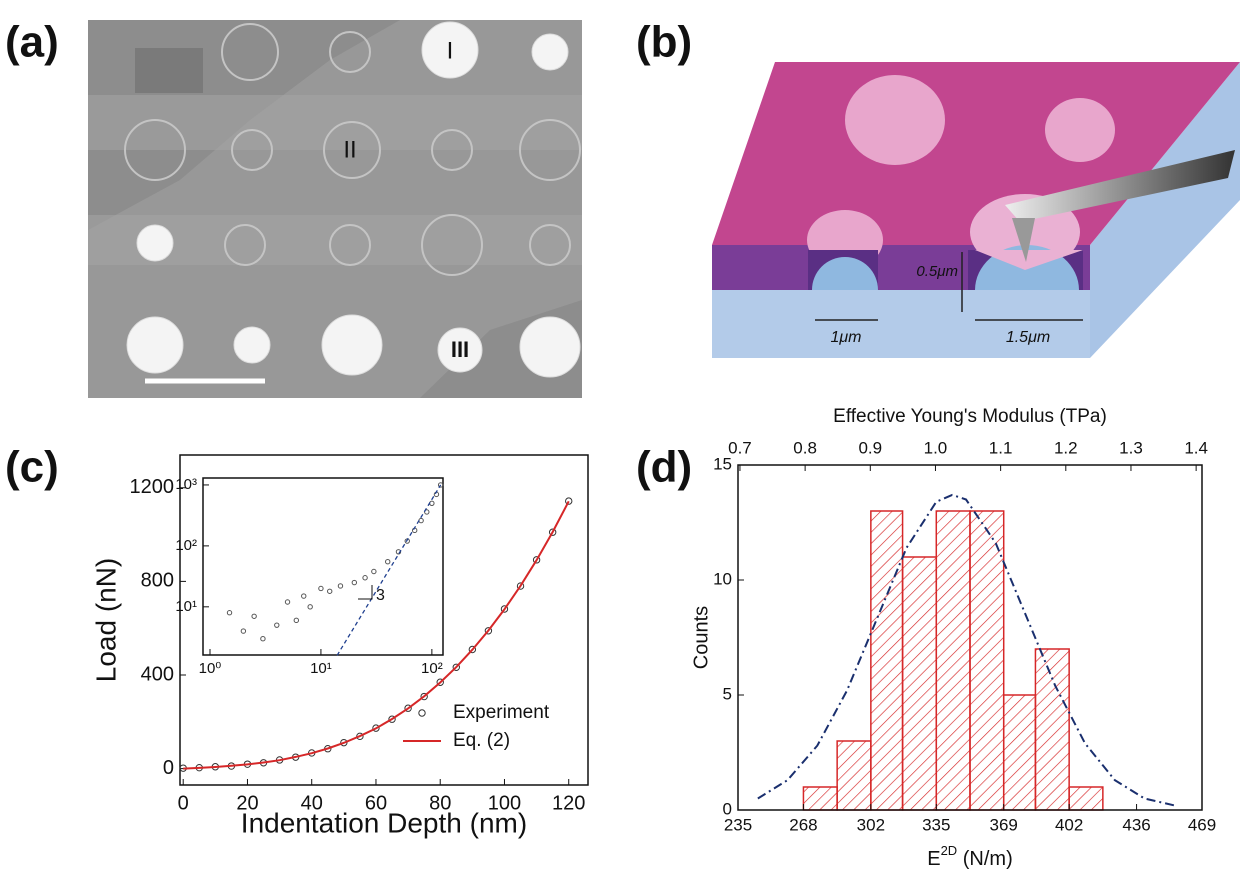 The image size is (1250, 874). What do you see at coordinates (1069, 825) in the screenshot?
I see `x-tick-label: 402` at bounding box center [1069, 825].